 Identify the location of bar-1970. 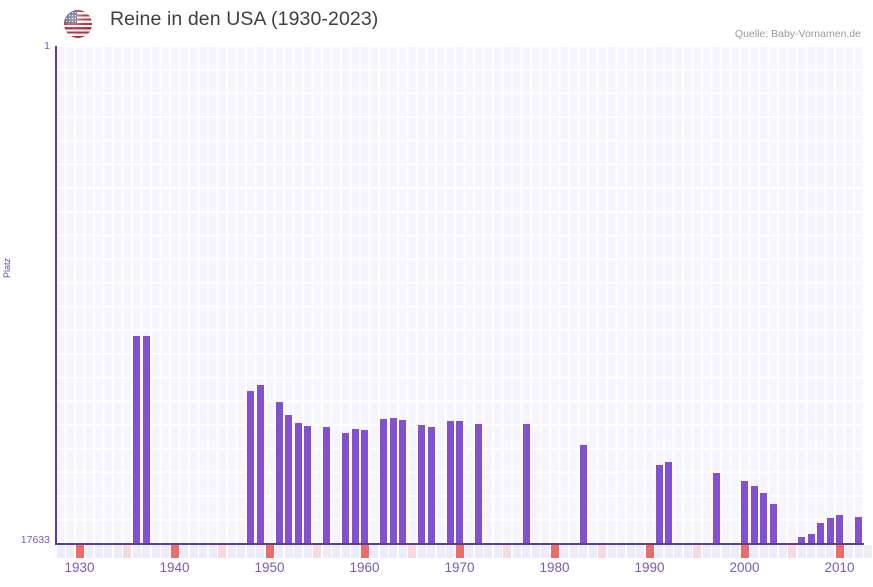
(460, 482).